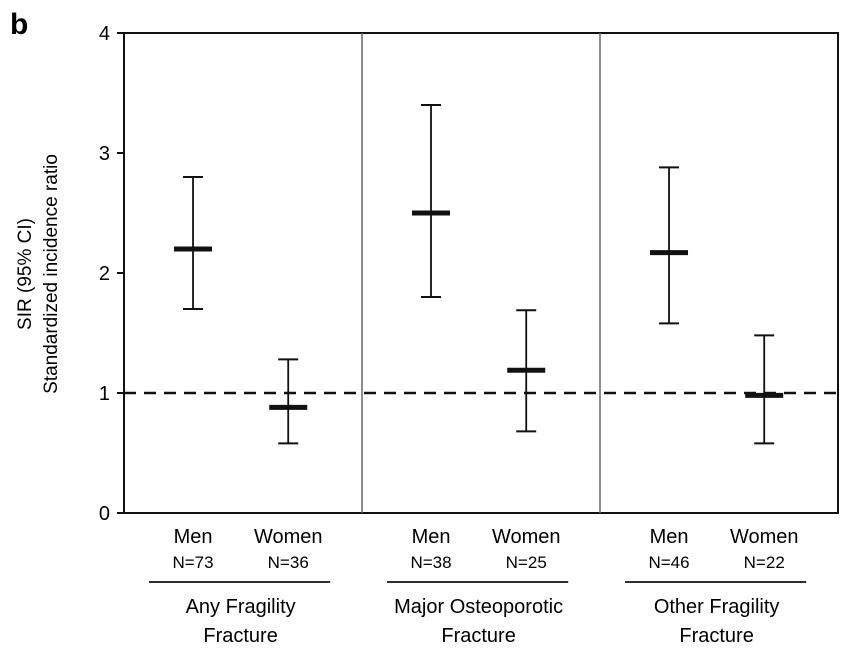 The image size is (843, 650). What do you see at coordinates (430, 562) in the screenshot?
I see `sample-size-label: N=38` at bounding box center [430, 562].